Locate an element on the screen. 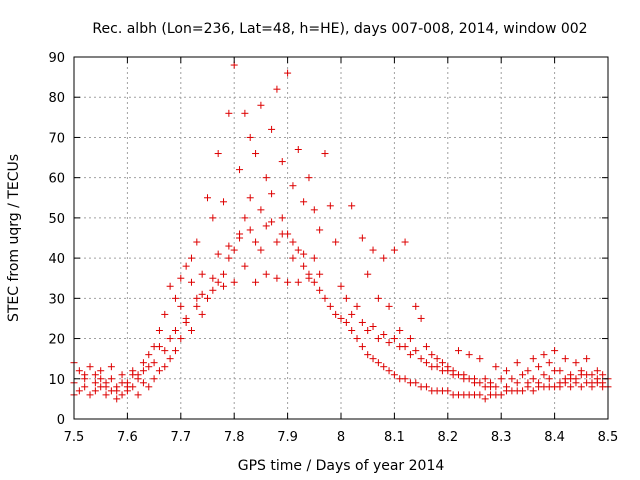  y-tick-label: 70 is located at coordinates (56, 138).